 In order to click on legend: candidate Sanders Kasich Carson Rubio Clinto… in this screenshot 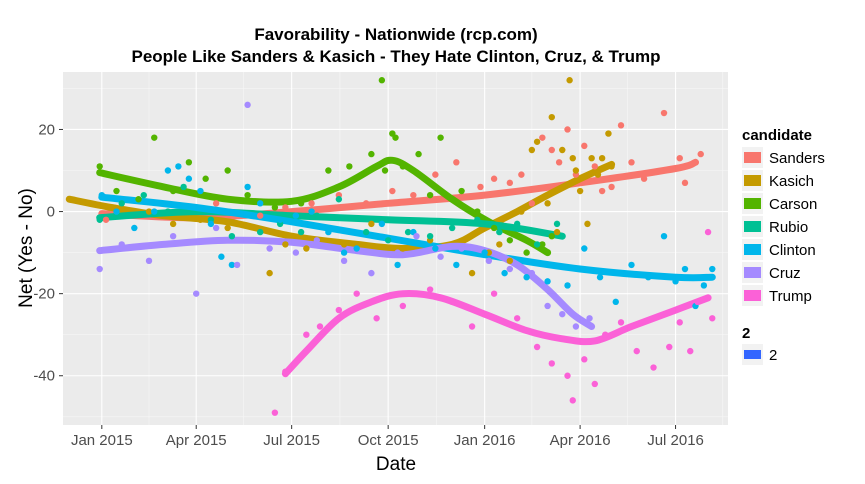, I will do `click(783, 246)`.